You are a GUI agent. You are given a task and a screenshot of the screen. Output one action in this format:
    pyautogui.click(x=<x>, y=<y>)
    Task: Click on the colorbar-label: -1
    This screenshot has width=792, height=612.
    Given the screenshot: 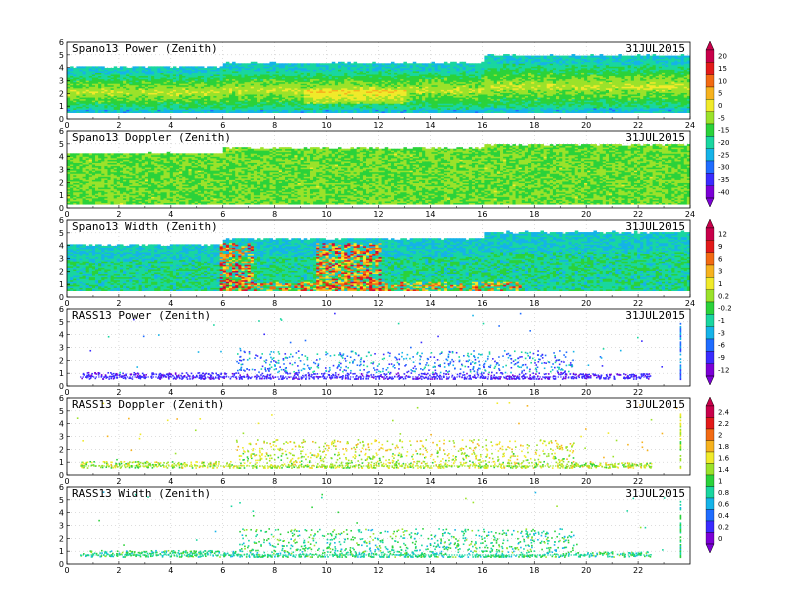 What is the action you would take?
    pyautogui.click(x=721, y=321)
    